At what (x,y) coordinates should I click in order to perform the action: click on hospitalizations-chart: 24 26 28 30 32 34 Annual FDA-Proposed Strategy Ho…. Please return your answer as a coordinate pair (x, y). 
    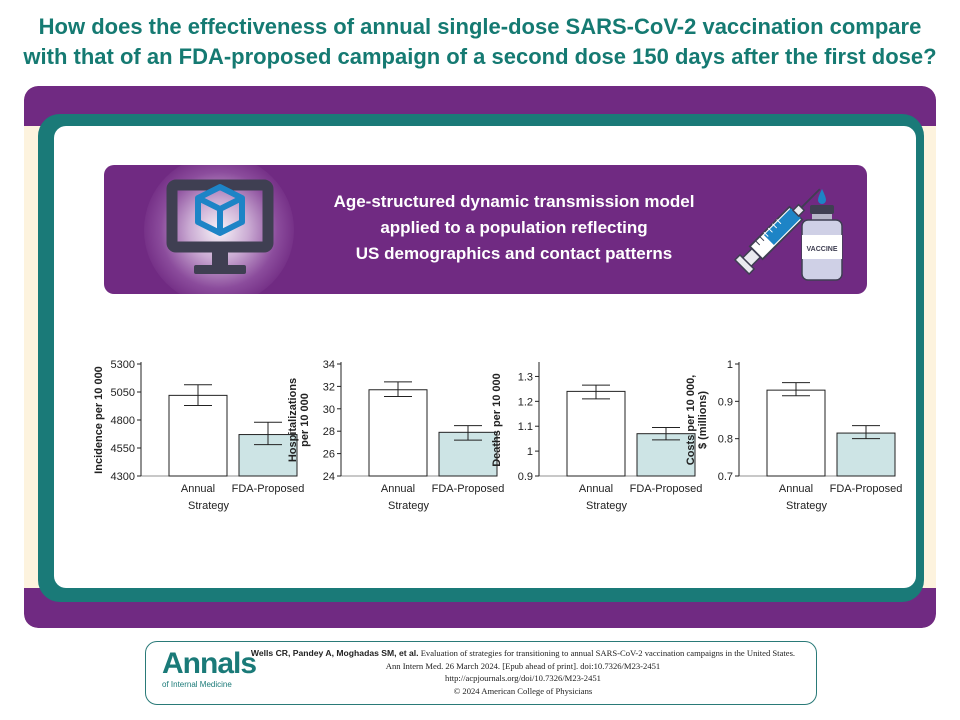
    Looking at the image, I should click on (395, 434).